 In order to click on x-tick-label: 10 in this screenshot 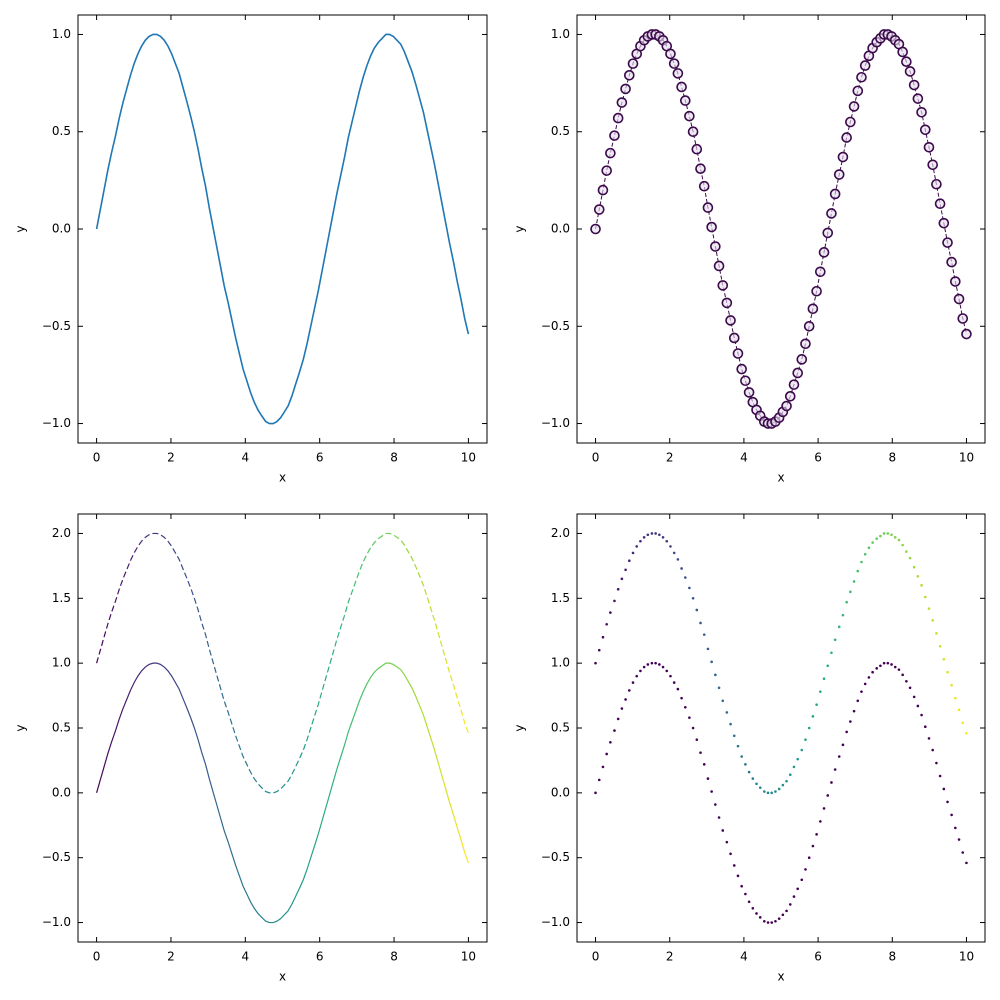, I will do `click(468, 458)`.